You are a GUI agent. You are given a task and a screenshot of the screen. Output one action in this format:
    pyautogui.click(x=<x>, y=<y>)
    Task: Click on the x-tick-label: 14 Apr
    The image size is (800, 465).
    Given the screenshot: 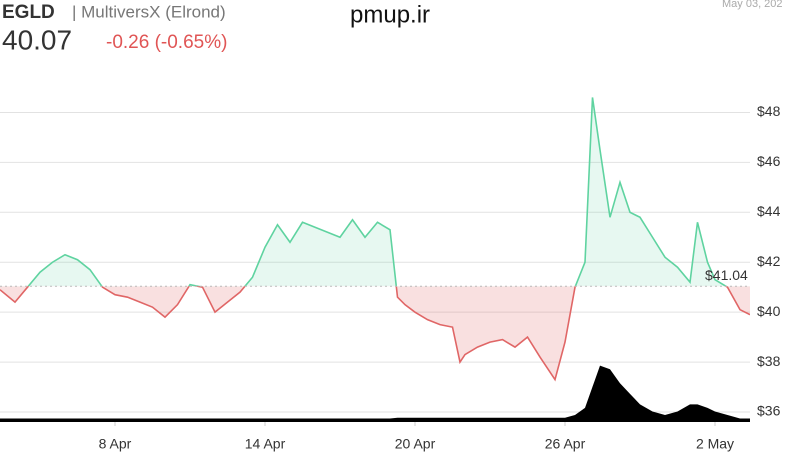 What is the action you would take?
    pyautogui.click(x=265, y=444)
    